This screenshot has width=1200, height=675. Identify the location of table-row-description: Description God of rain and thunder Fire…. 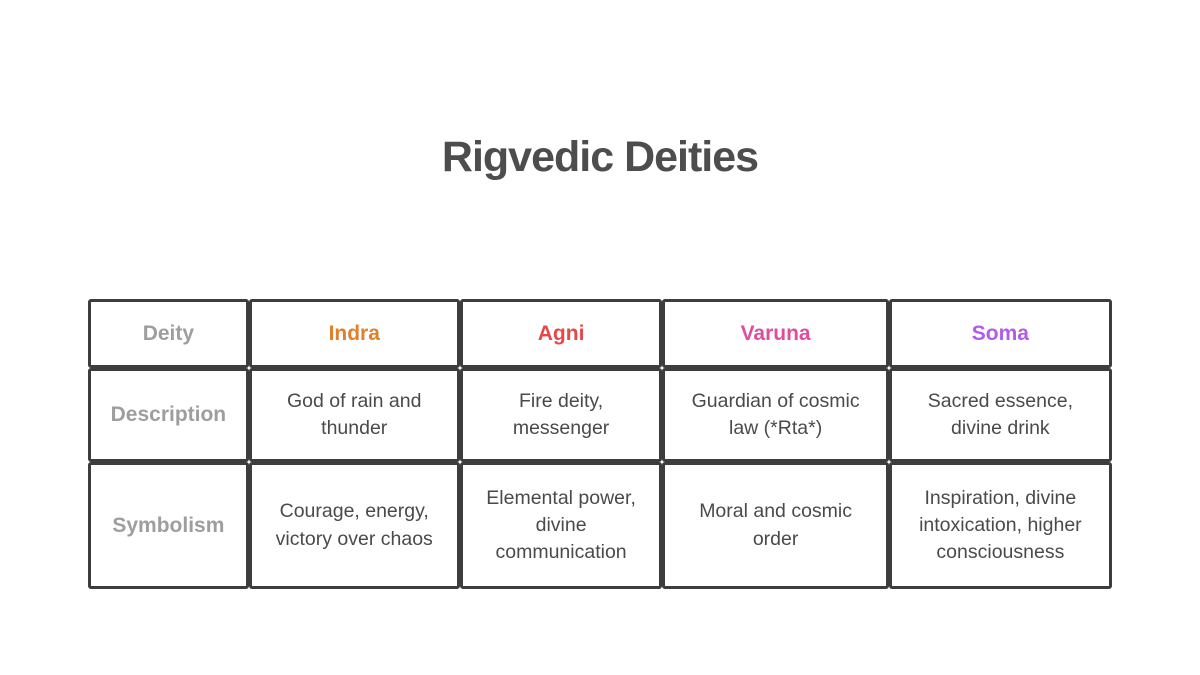
(600, 415).